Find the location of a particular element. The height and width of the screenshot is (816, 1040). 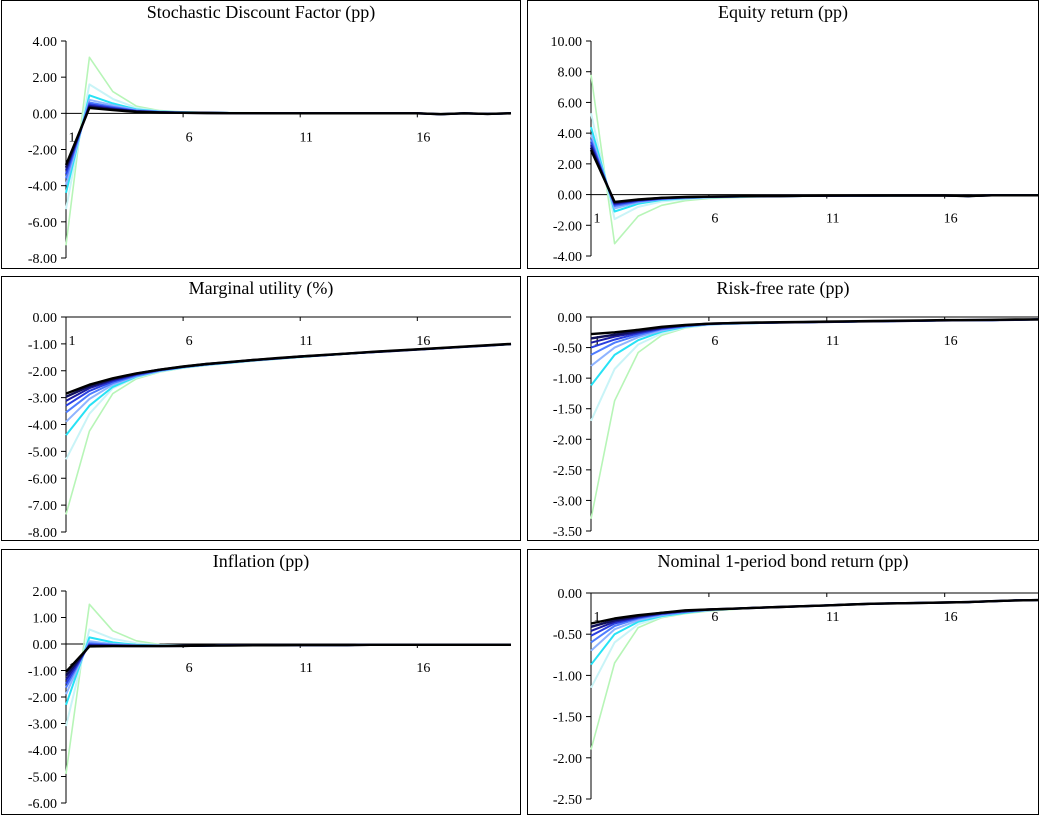

chart-plot: 4.002.000.00-2.00-4.00-6.00-8.001 6 11 16 is located at coordinates (270, 151).